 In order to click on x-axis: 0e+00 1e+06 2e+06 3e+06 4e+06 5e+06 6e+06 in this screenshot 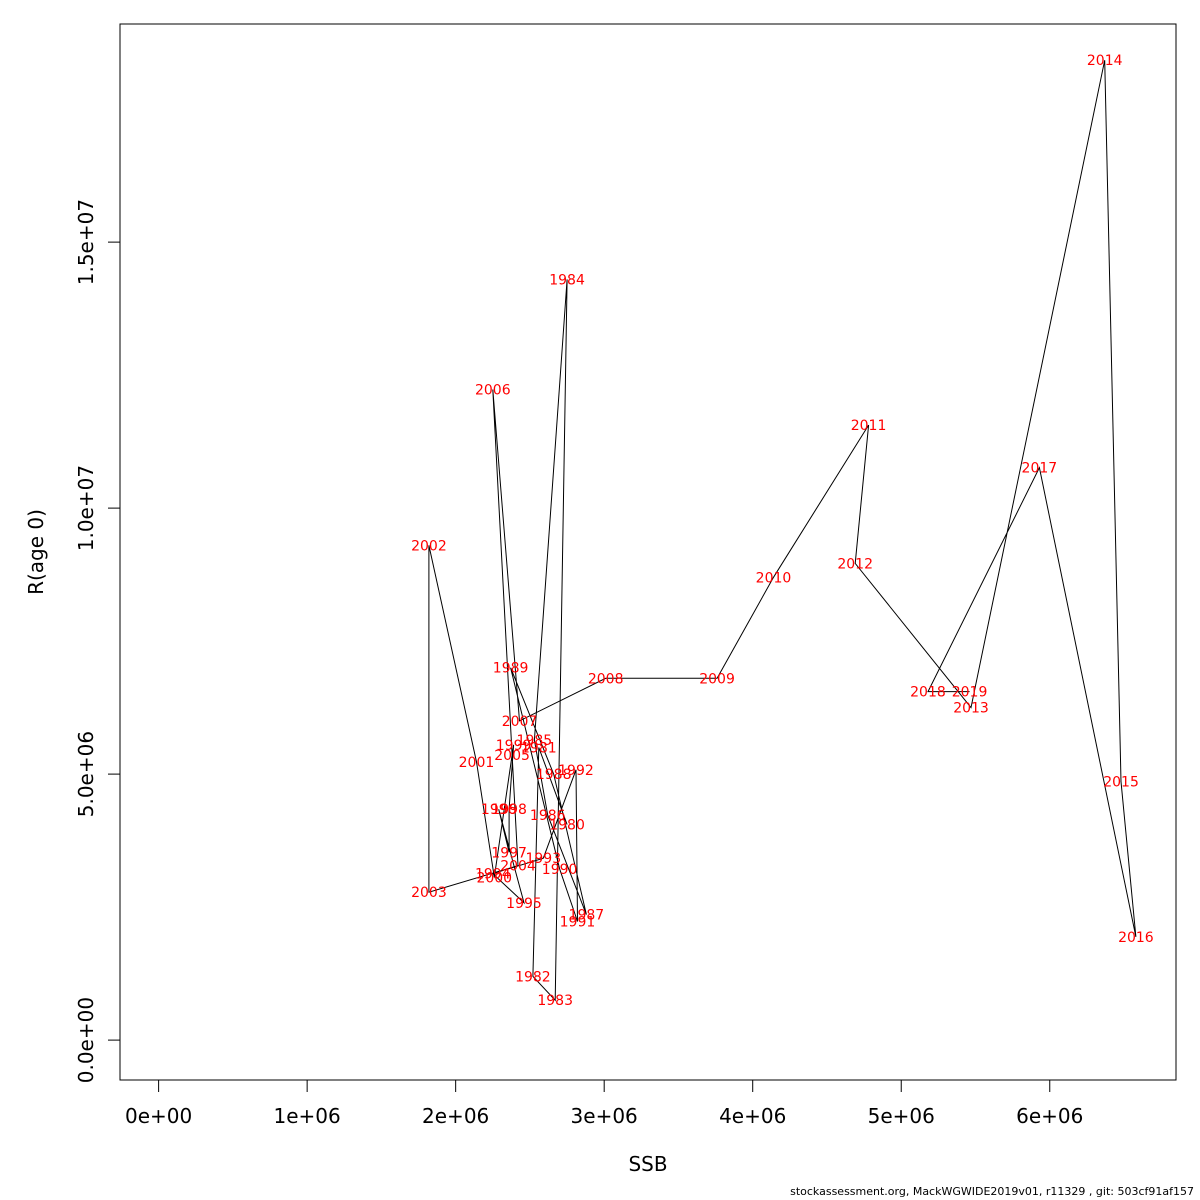, I will do `click(604, 1103)`.